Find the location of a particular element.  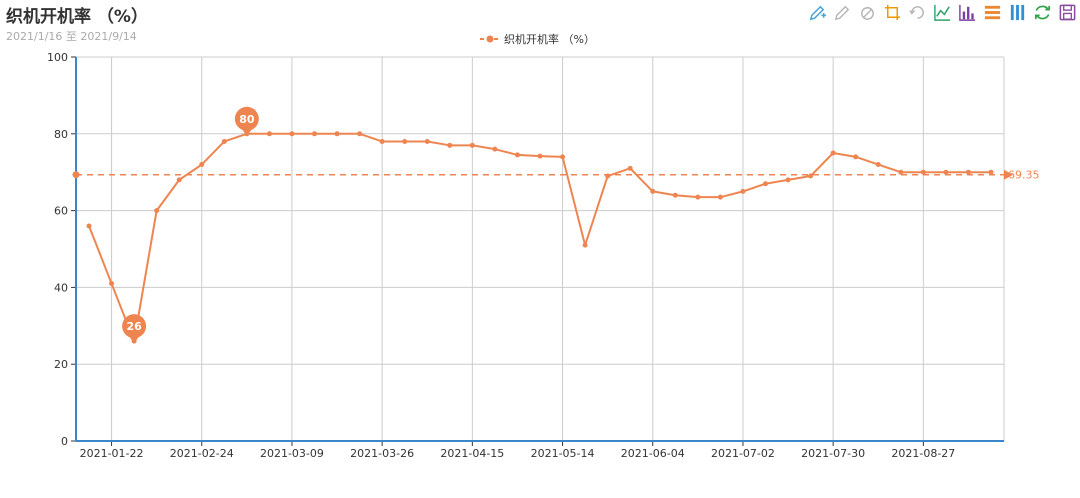

x-tick-label: 2021-01-22 is located at coordinates (112, 453).